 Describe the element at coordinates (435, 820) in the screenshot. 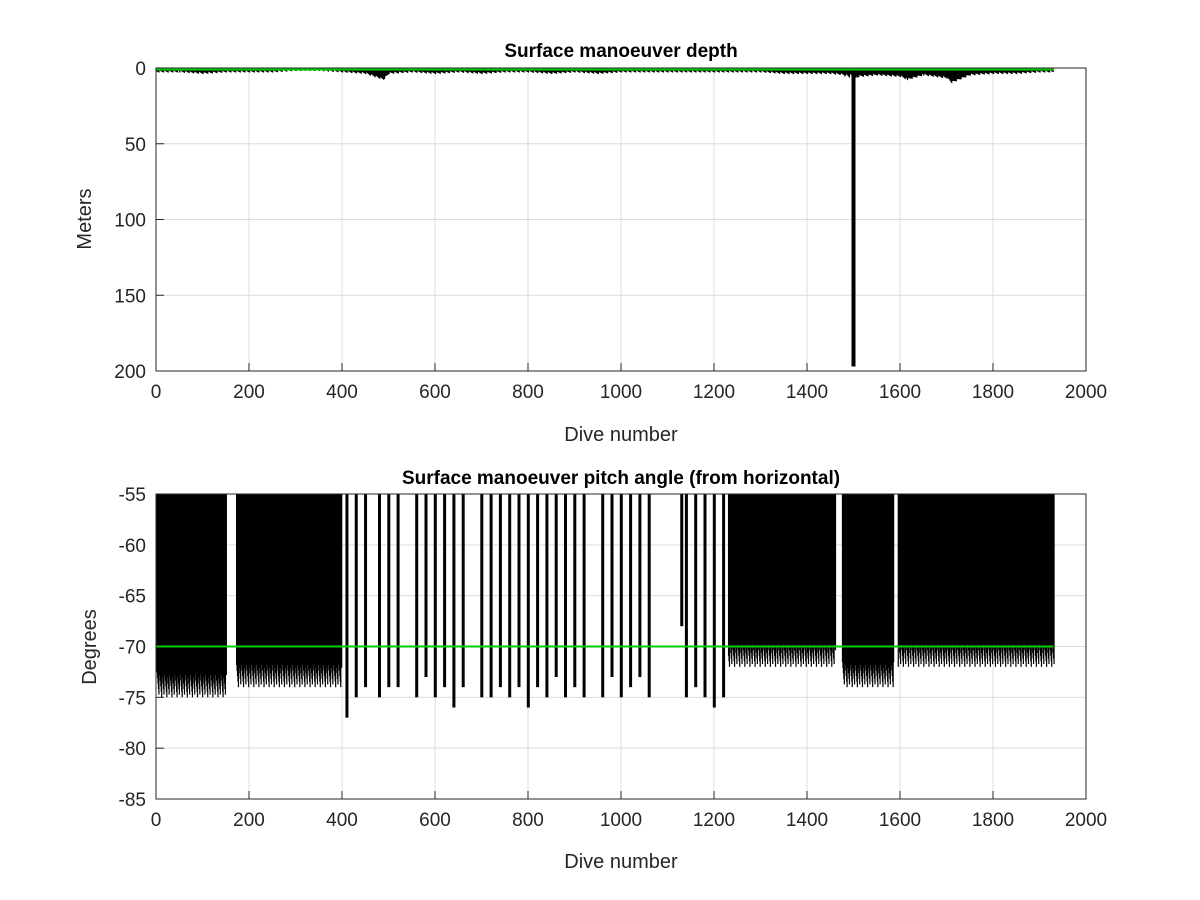

I see `x-tick-label: 600` at that location.